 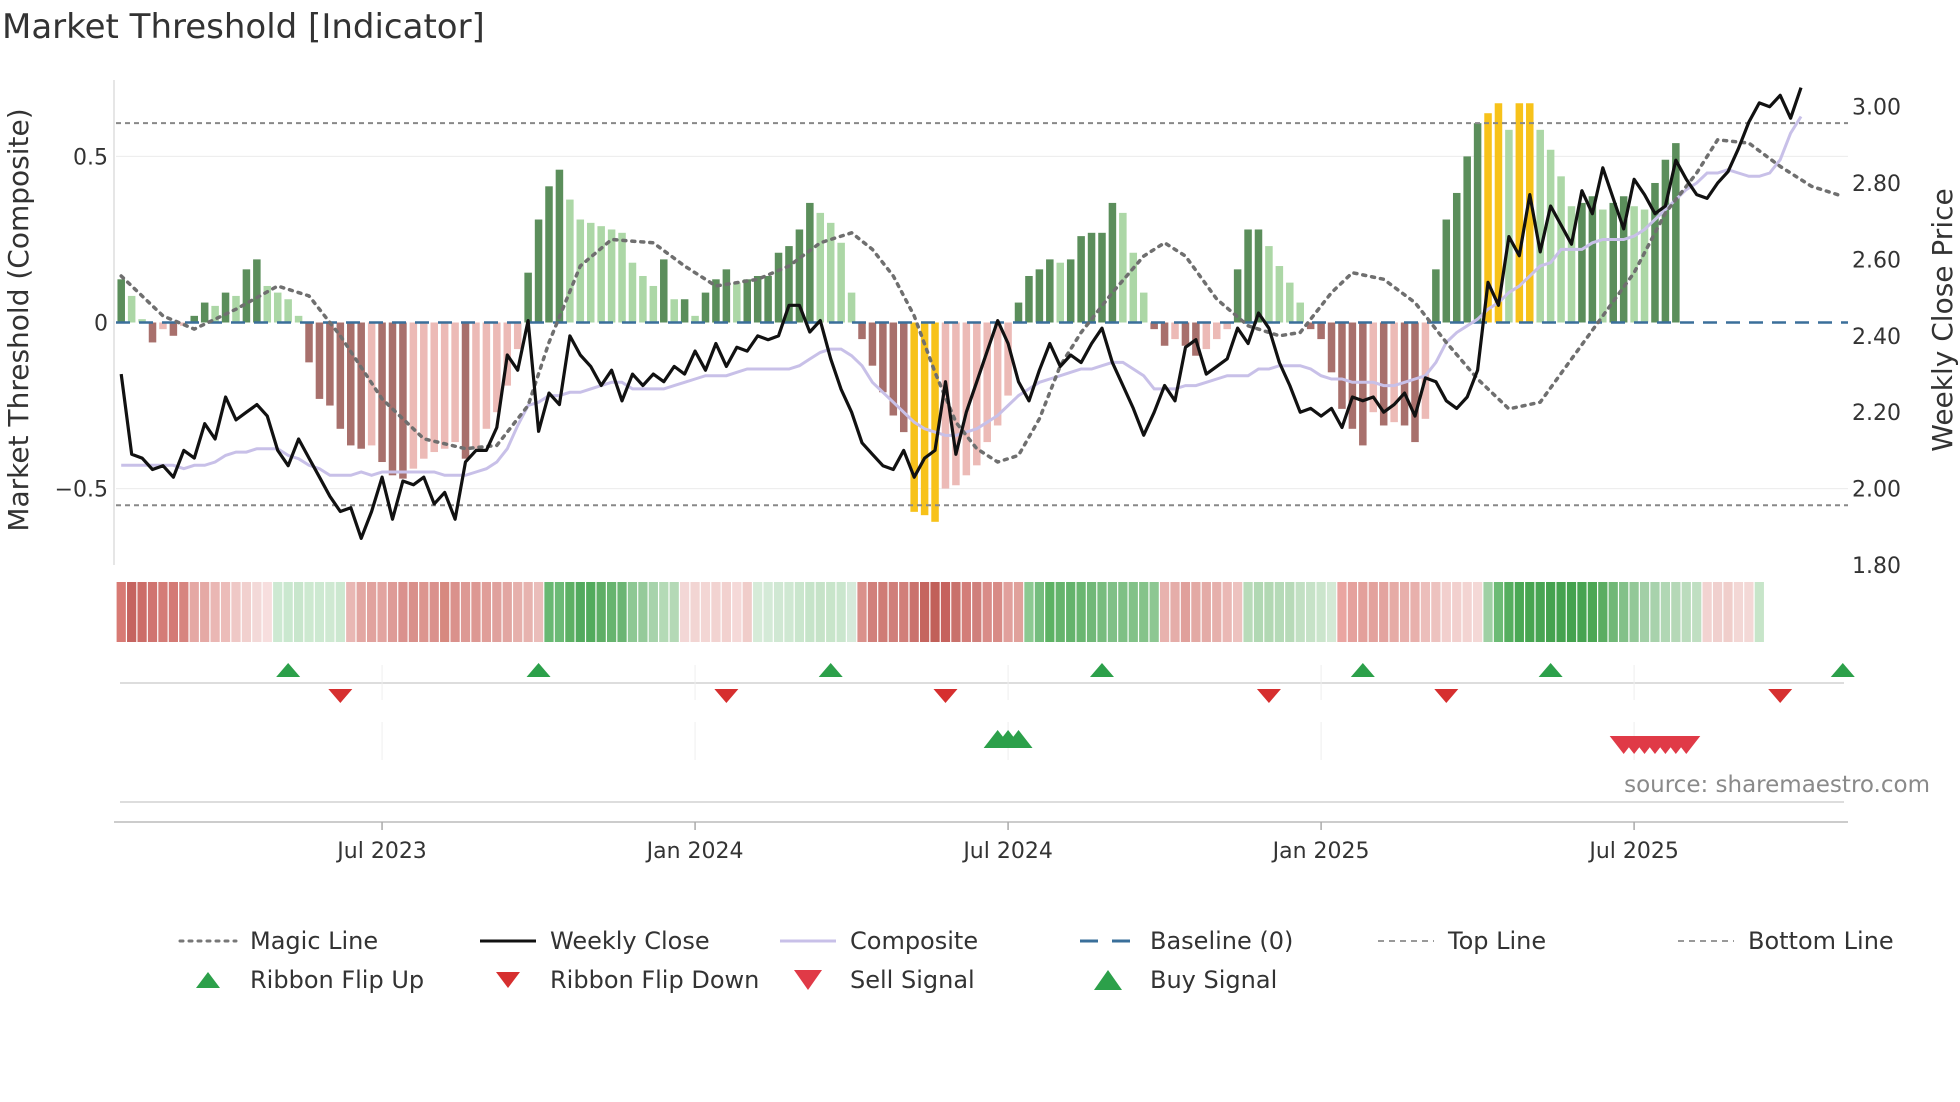 What do you see at coordinates (1213, 980) in the screenshot?
I see `legend-label-9: Buy Signal` at bounding box center [1213, 980].